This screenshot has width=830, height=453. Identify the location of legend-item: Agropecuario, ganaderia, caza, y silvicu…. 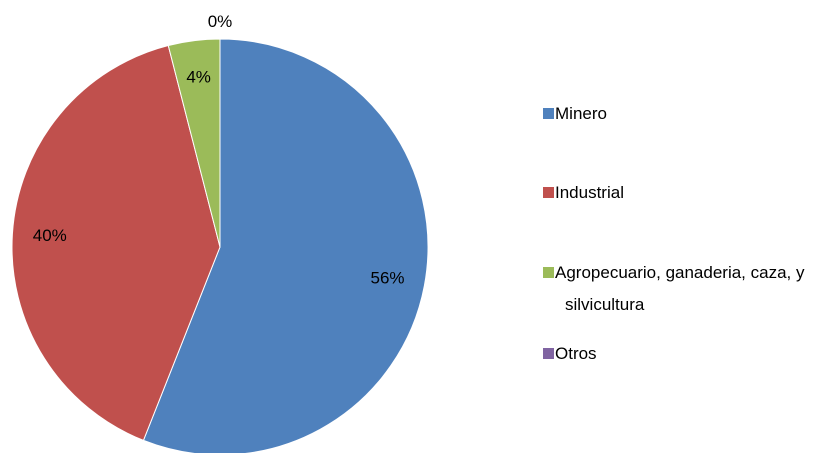
(686, 289).